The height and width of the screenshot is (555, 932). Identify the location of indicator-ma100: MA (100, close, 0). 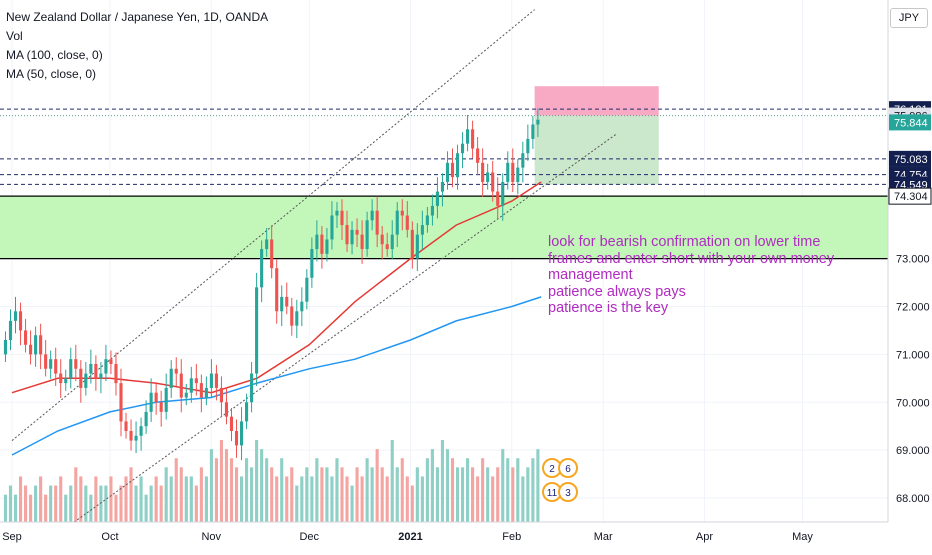
(54, 55).